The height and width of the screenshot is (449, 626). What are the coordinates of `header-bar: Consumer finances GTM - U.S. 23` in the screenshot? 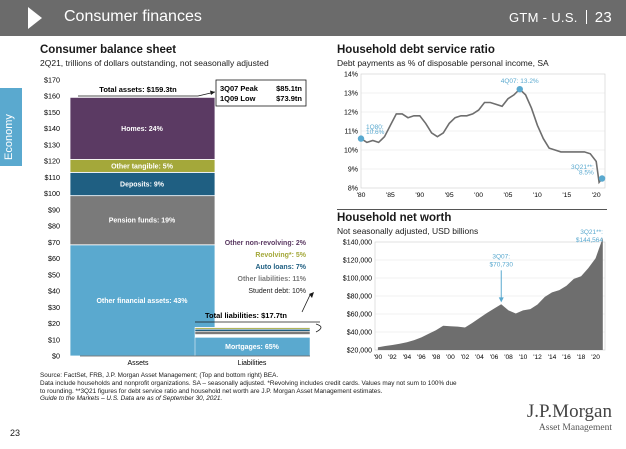 It's located at (313, 18).